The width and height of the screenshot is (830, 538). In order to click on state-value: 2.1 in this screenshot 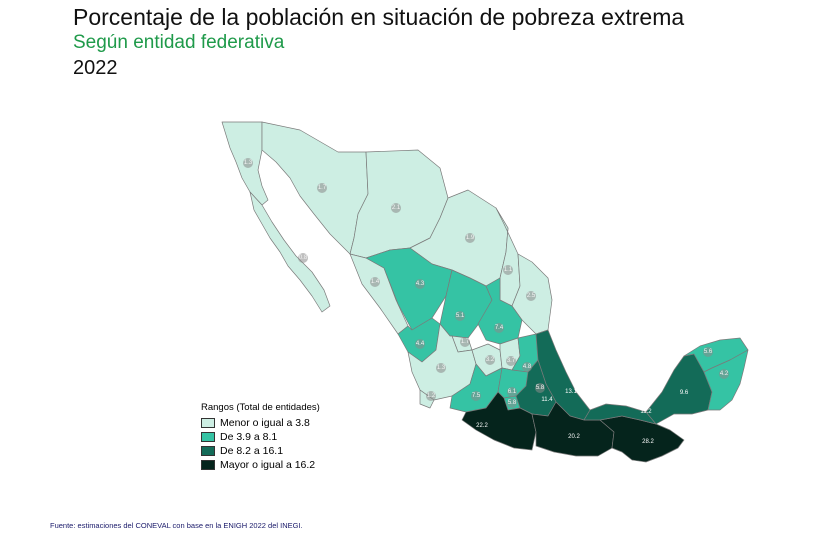, I will do `click(396, 208)`.